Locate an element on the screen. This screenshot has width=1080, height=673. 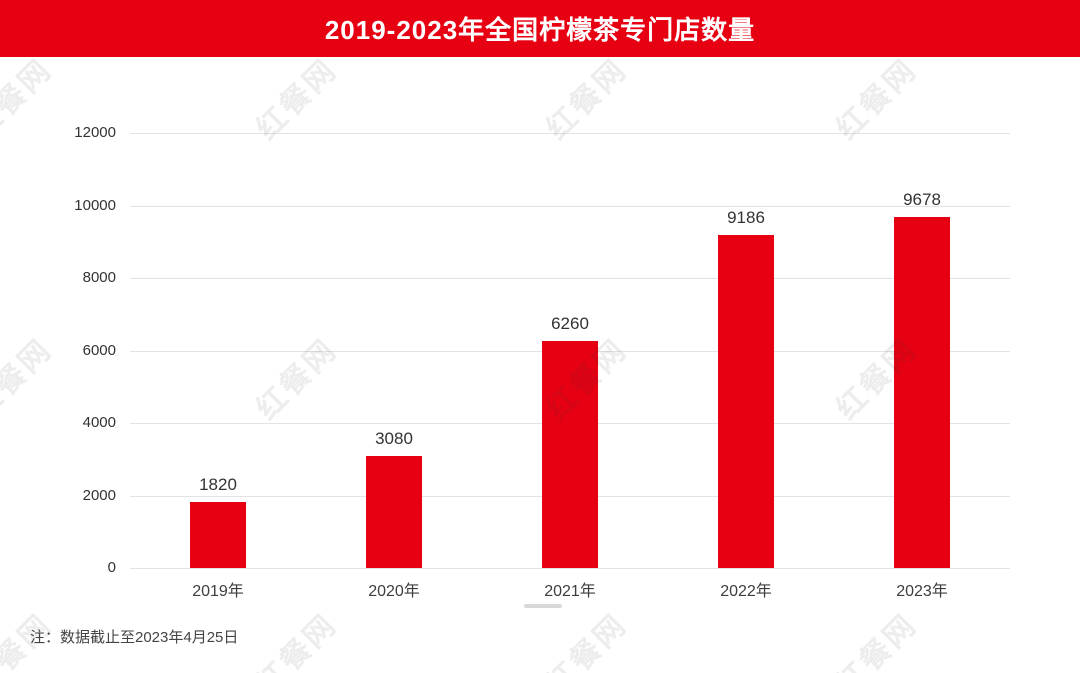
x-axis-label: 2022年 is located at coordinates (746, 591).